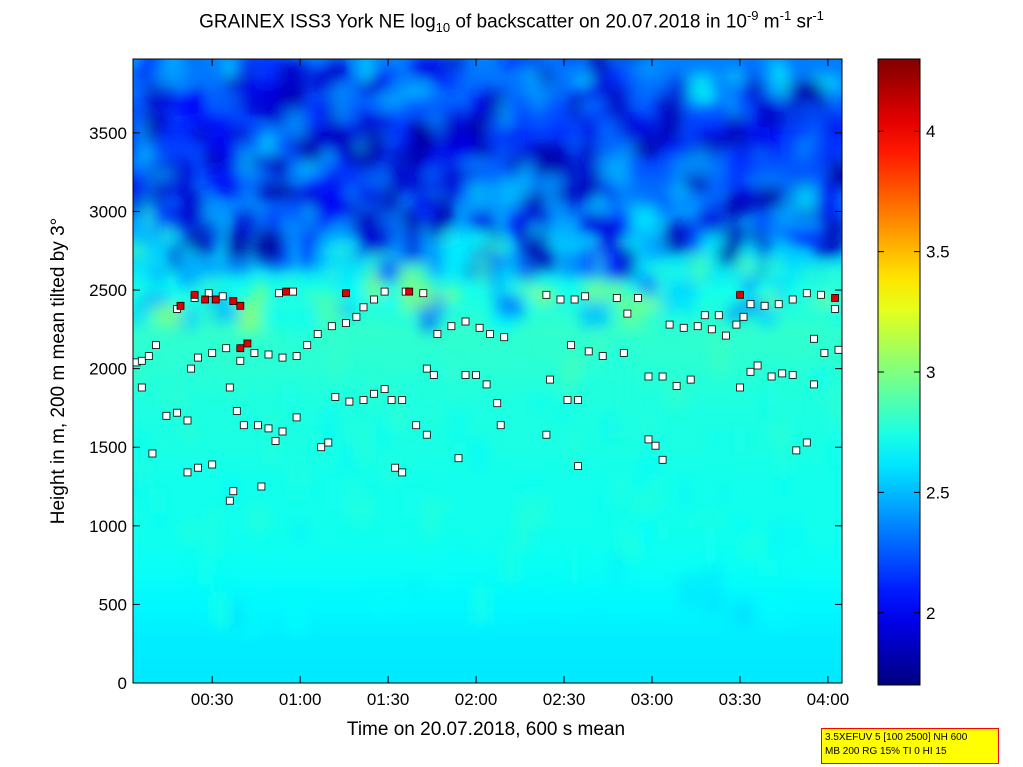  Describe the element at coordinates (240, 348) in the screenshot. I see `red-marker` at that location.